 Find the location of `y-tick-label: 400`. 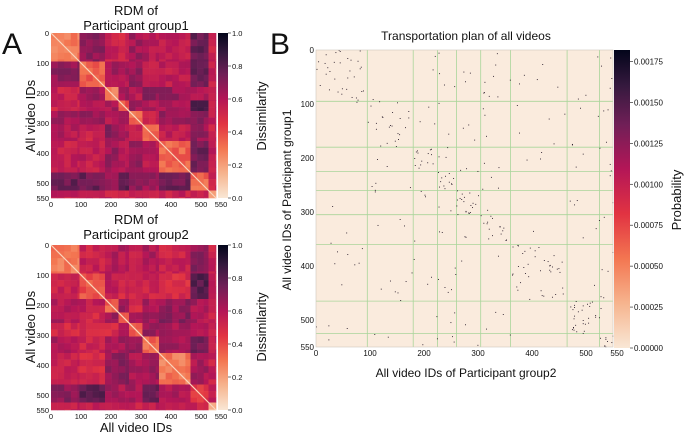

y-tick-label: 400 is located at coordinates (42, 153).